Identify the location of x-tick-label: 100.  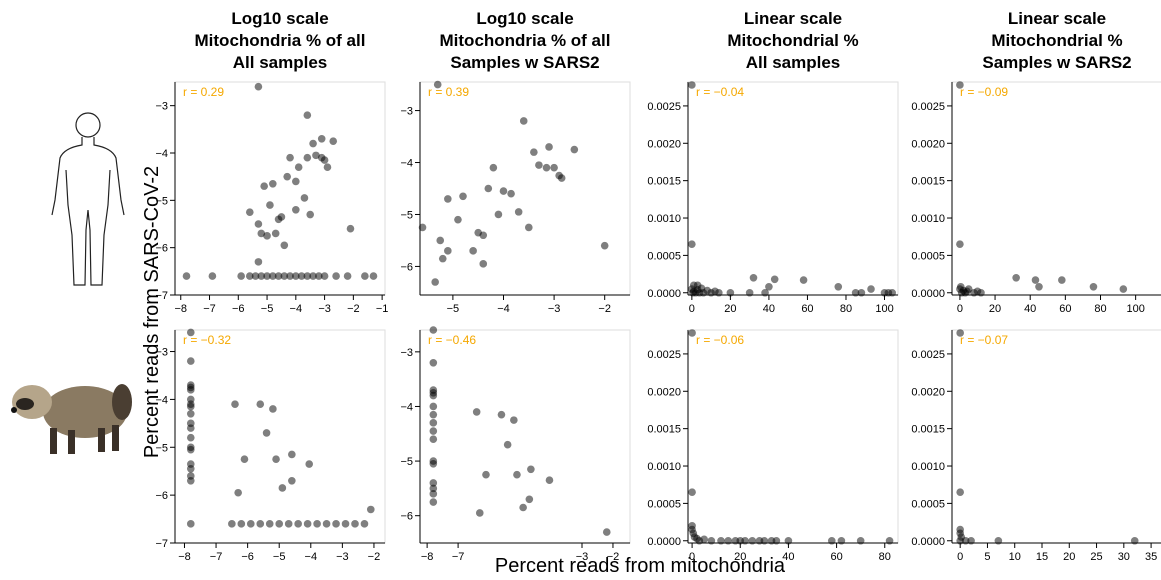
(1135, 309).